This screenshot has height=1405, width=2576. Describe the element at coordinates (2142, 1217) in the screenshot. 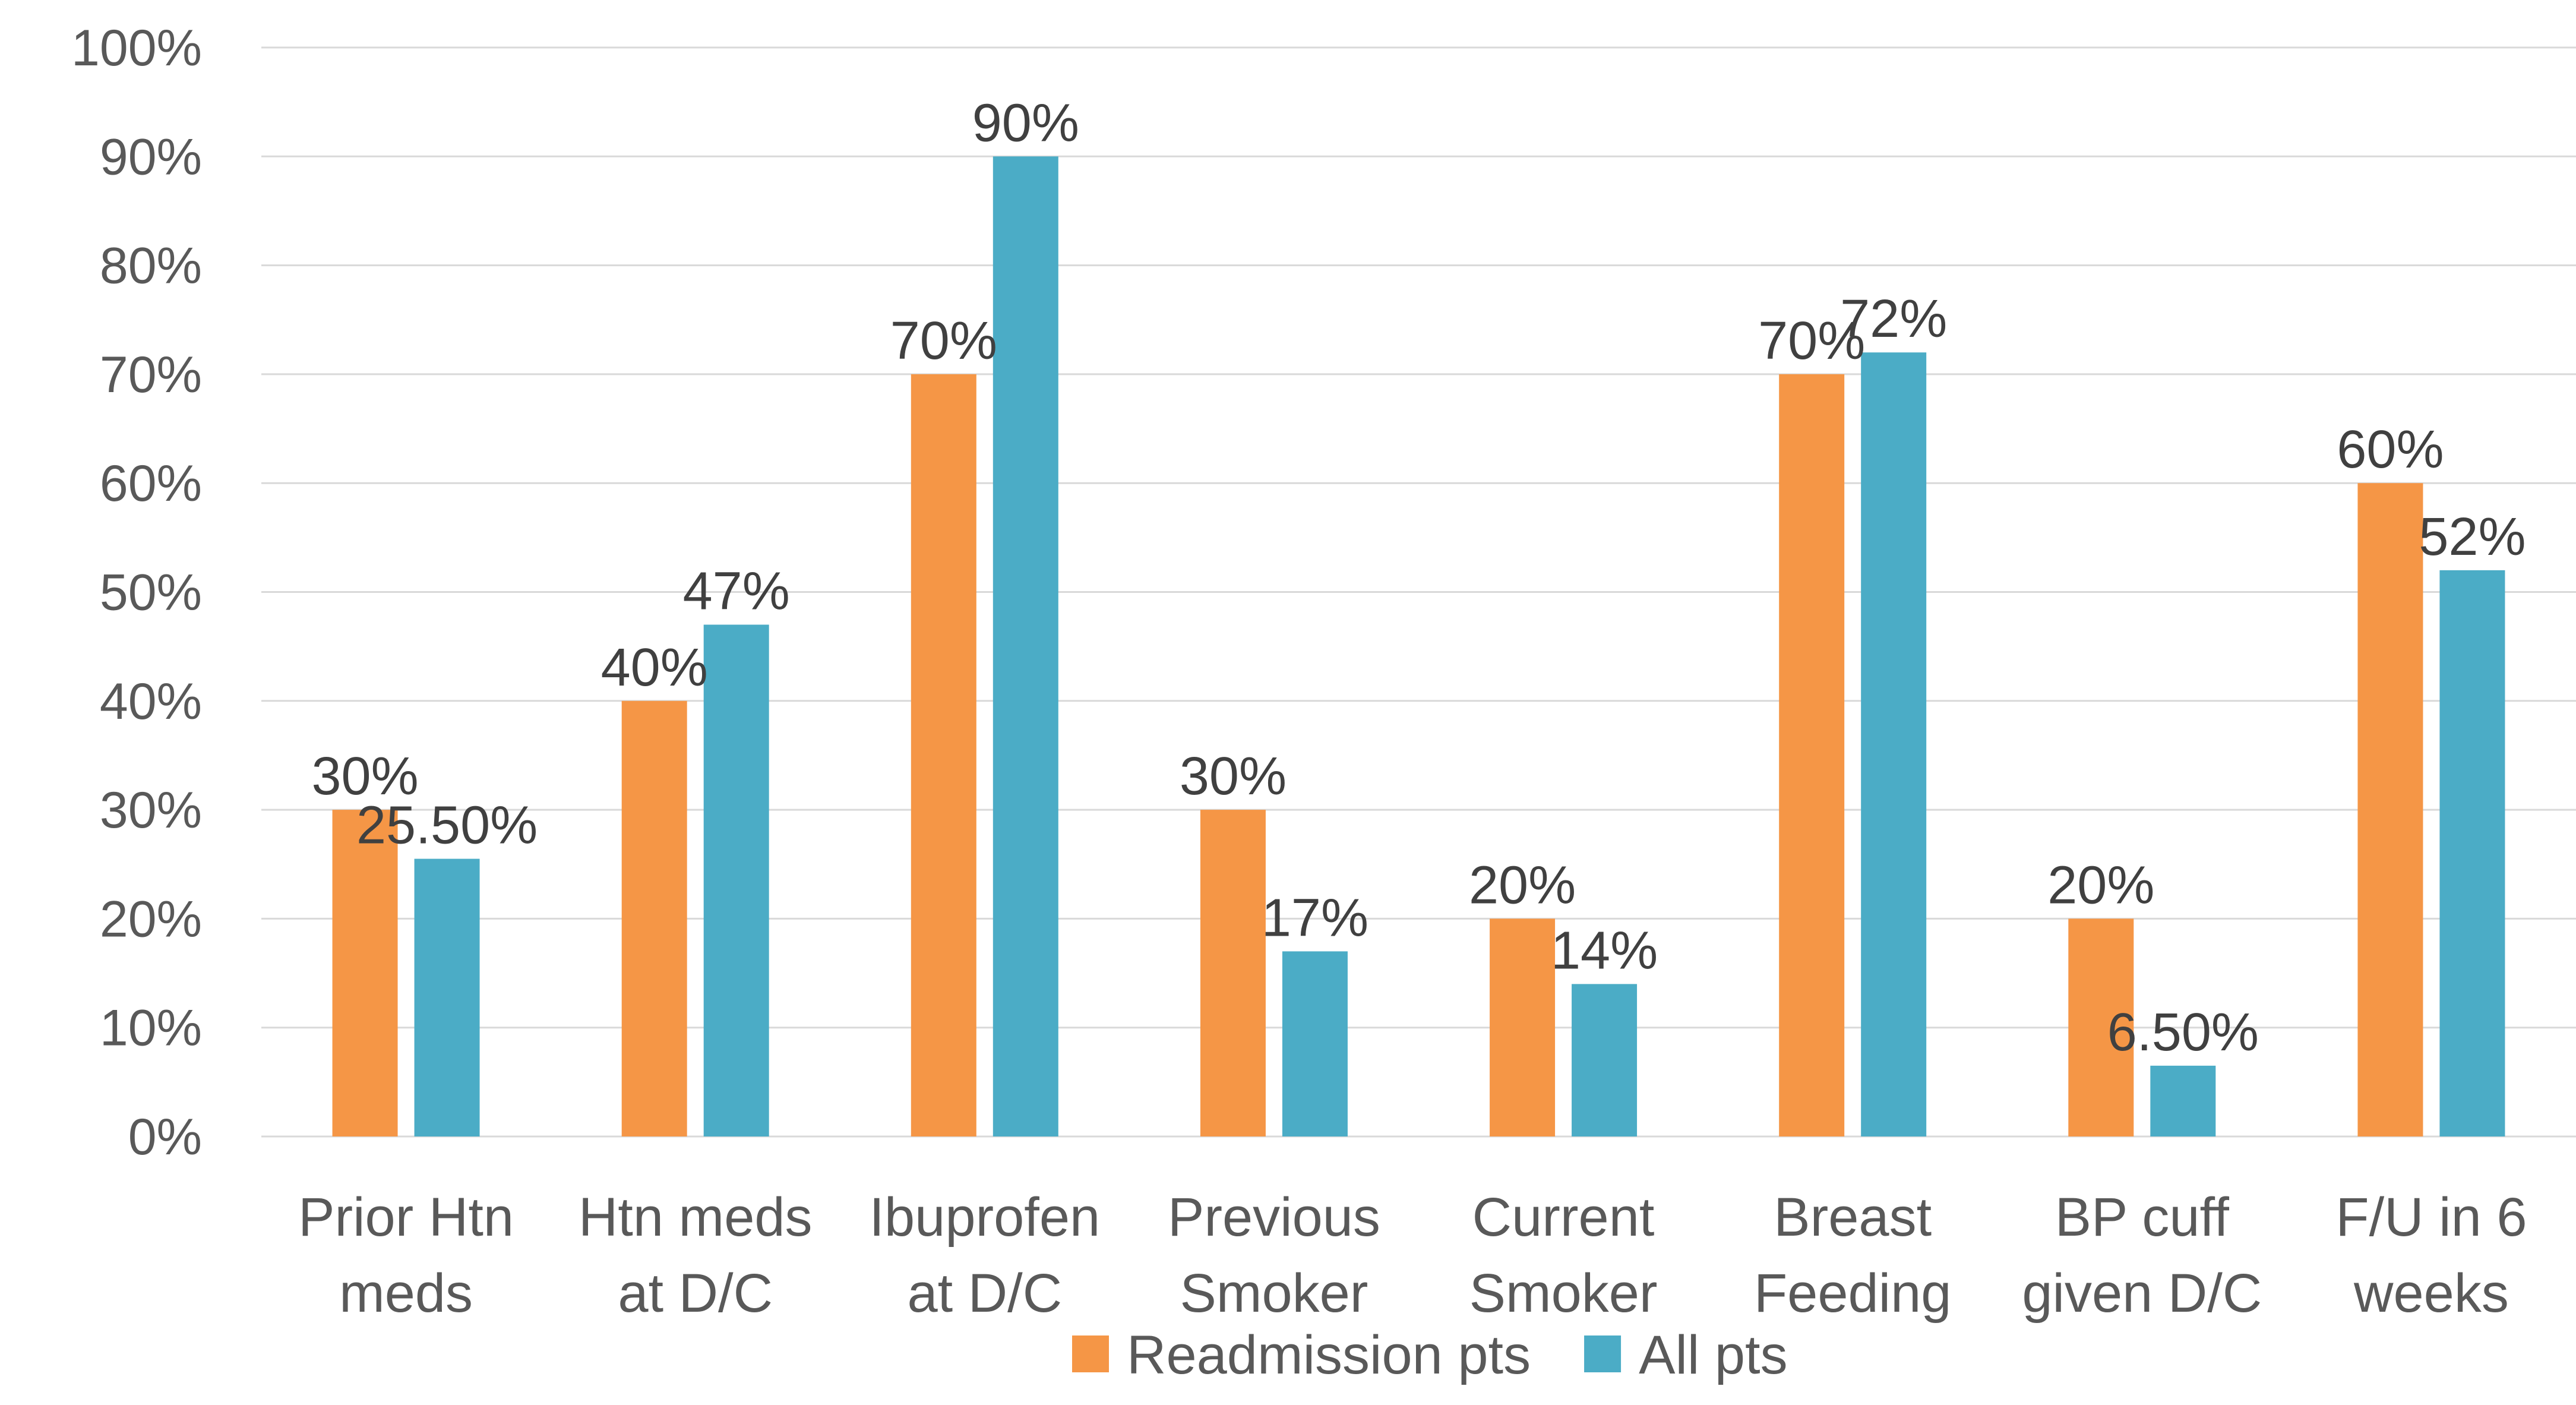

I see `category-label: BP cuff` at that location.